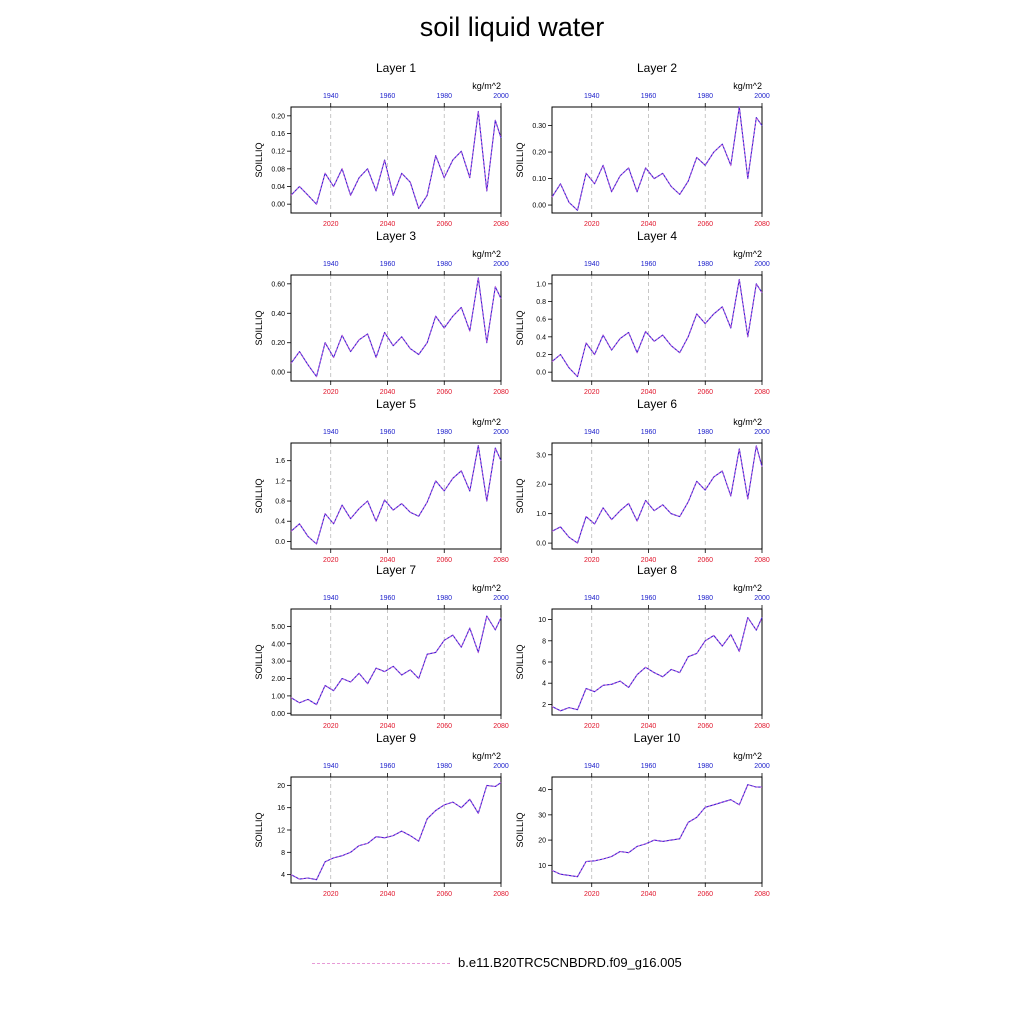 The image size is (1024, 1024). What do you see at coordinates (570, 962) in the screenshot?
I see `legend-label: b.e11.B20TRC5CNBDRD.f09_g16.005` at bounding box center [570, 962].